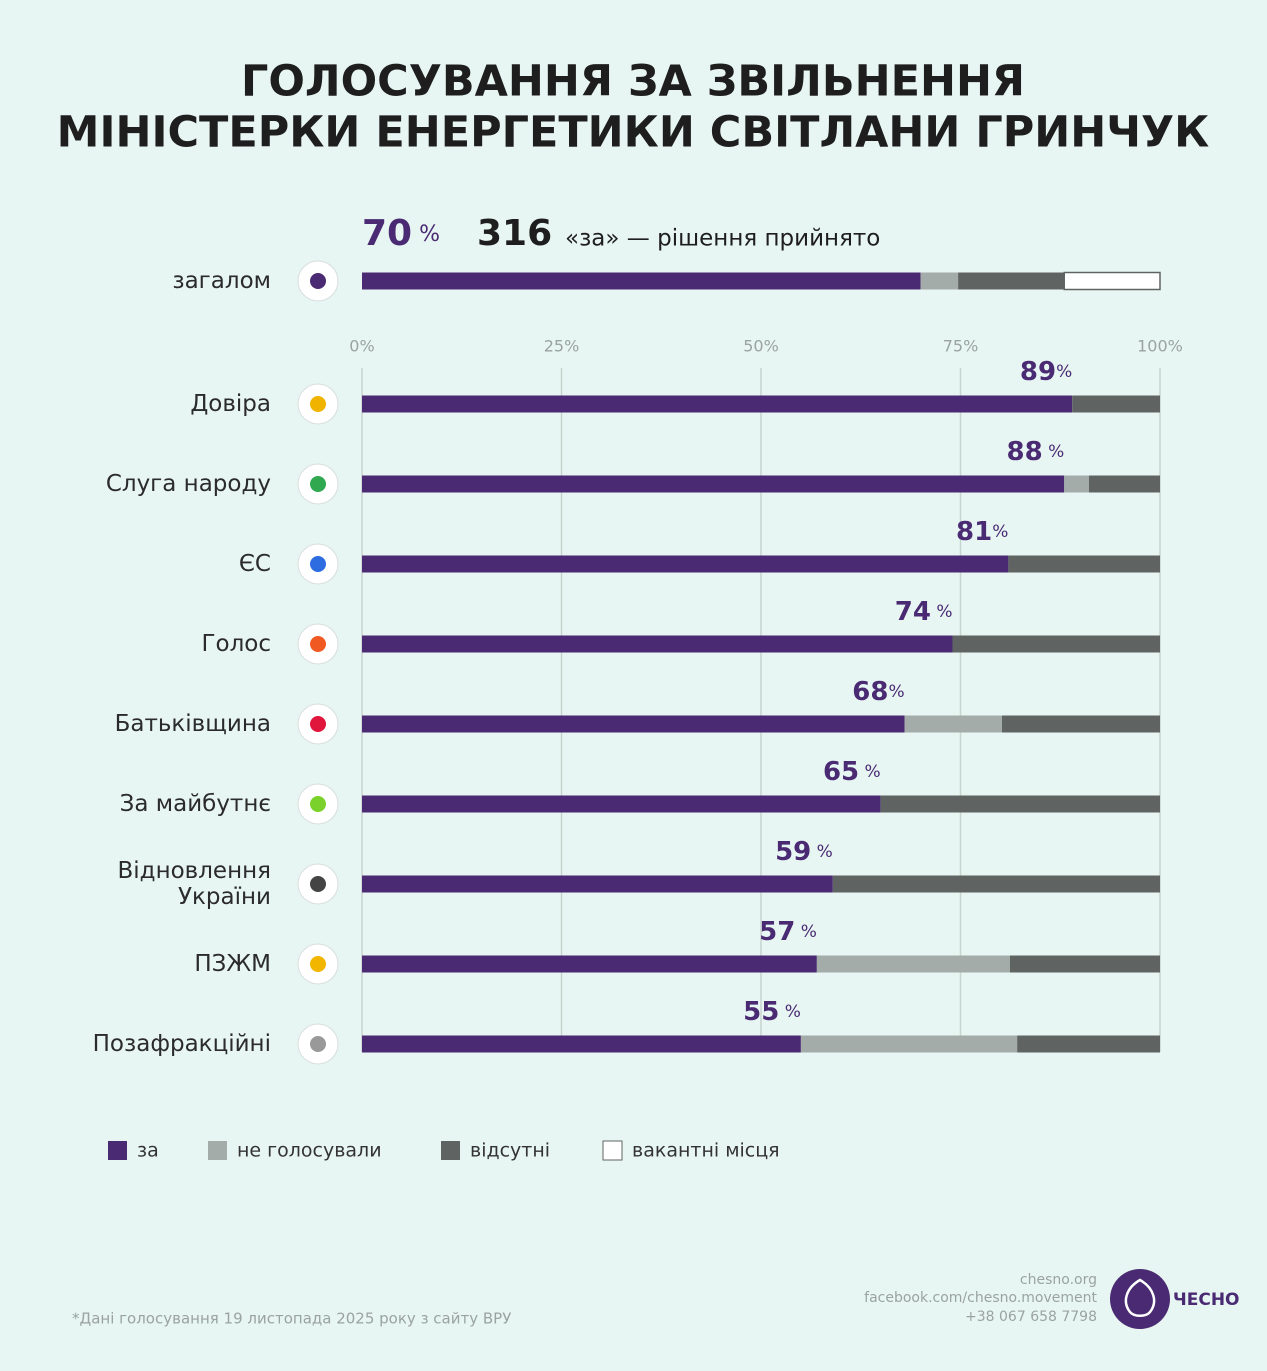 The image size is (1267, 1371). I want to click on value-label: 57 %, so click(788, 932).